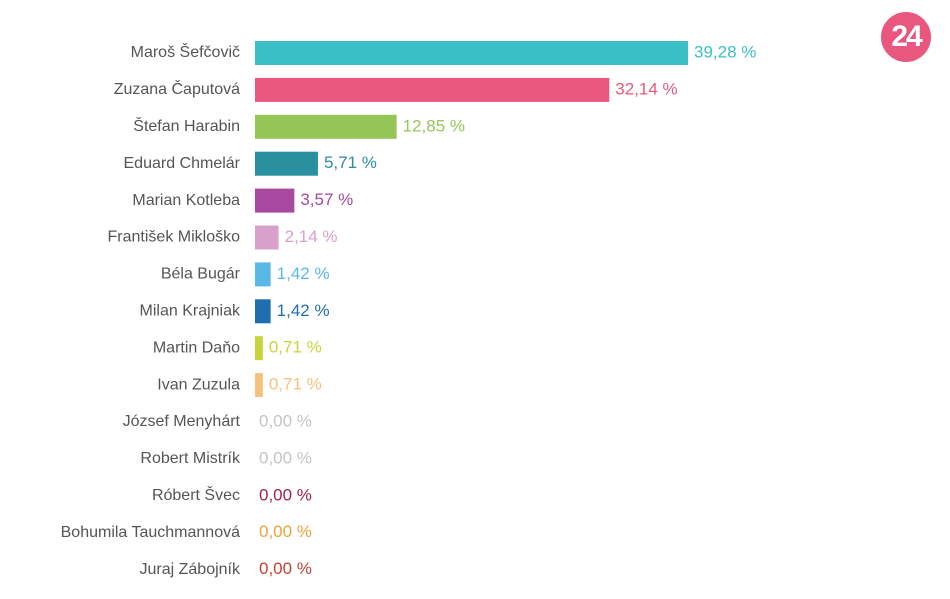 The width and height of the screenshot is (950, 599). I want to click on value-label: 39,28 %, so click(725, 51).